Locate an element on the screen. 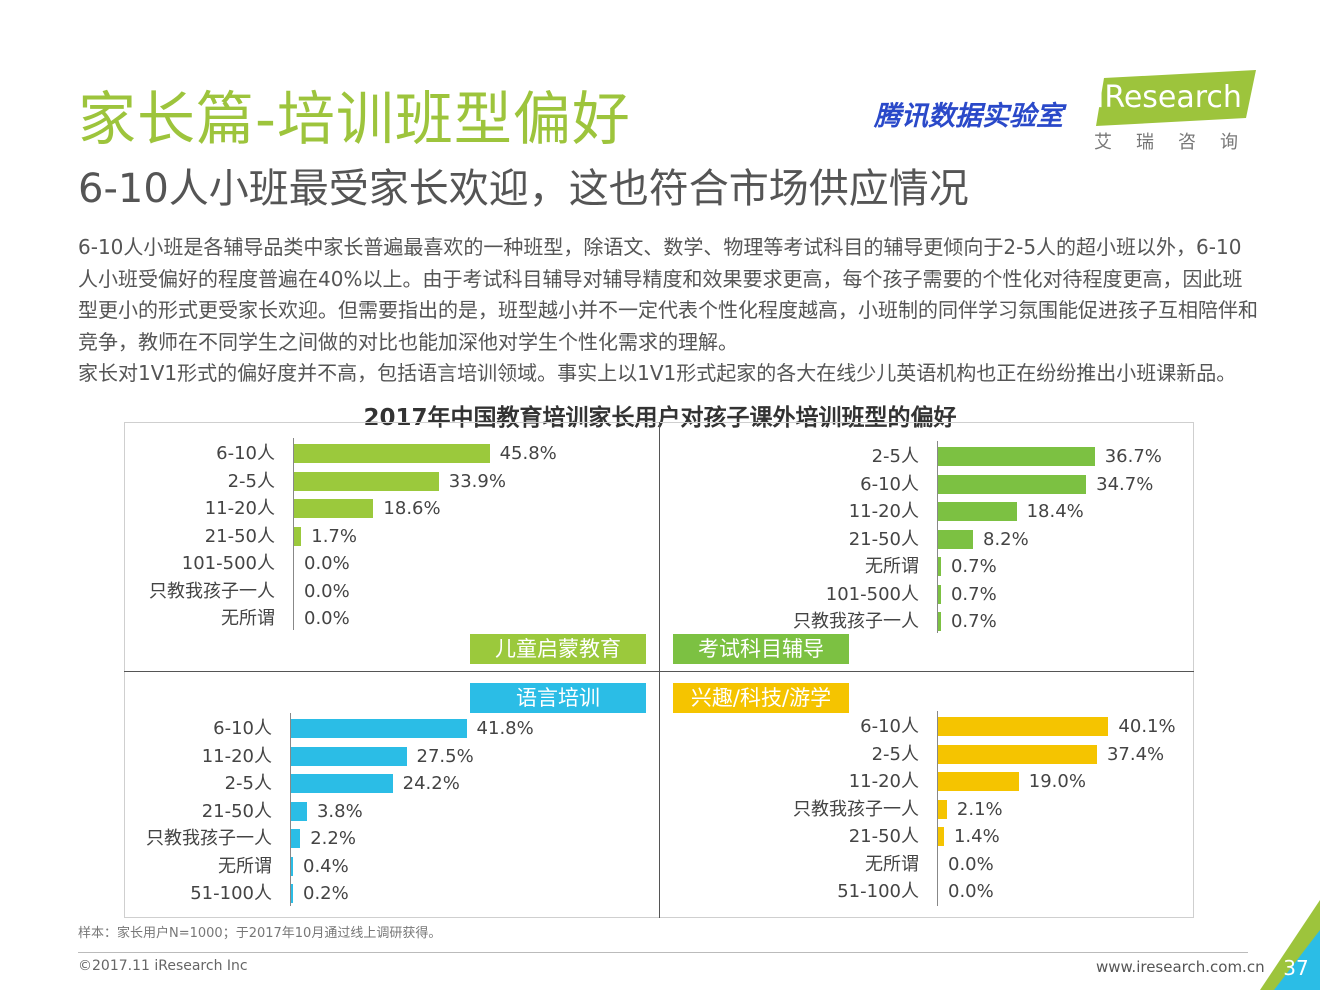 This screenshot has height=990, width=1320. page-number: 37 is located at coordinates (1296, 968).